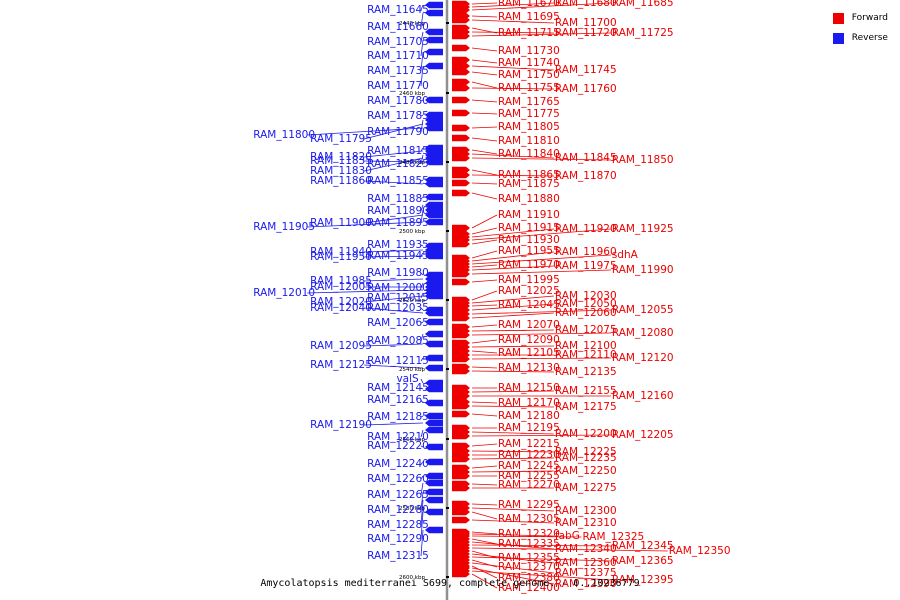 The height and width of the screenshot is (600, 900). I want to click on gene-label: RAM_12150, so click(529, 388).